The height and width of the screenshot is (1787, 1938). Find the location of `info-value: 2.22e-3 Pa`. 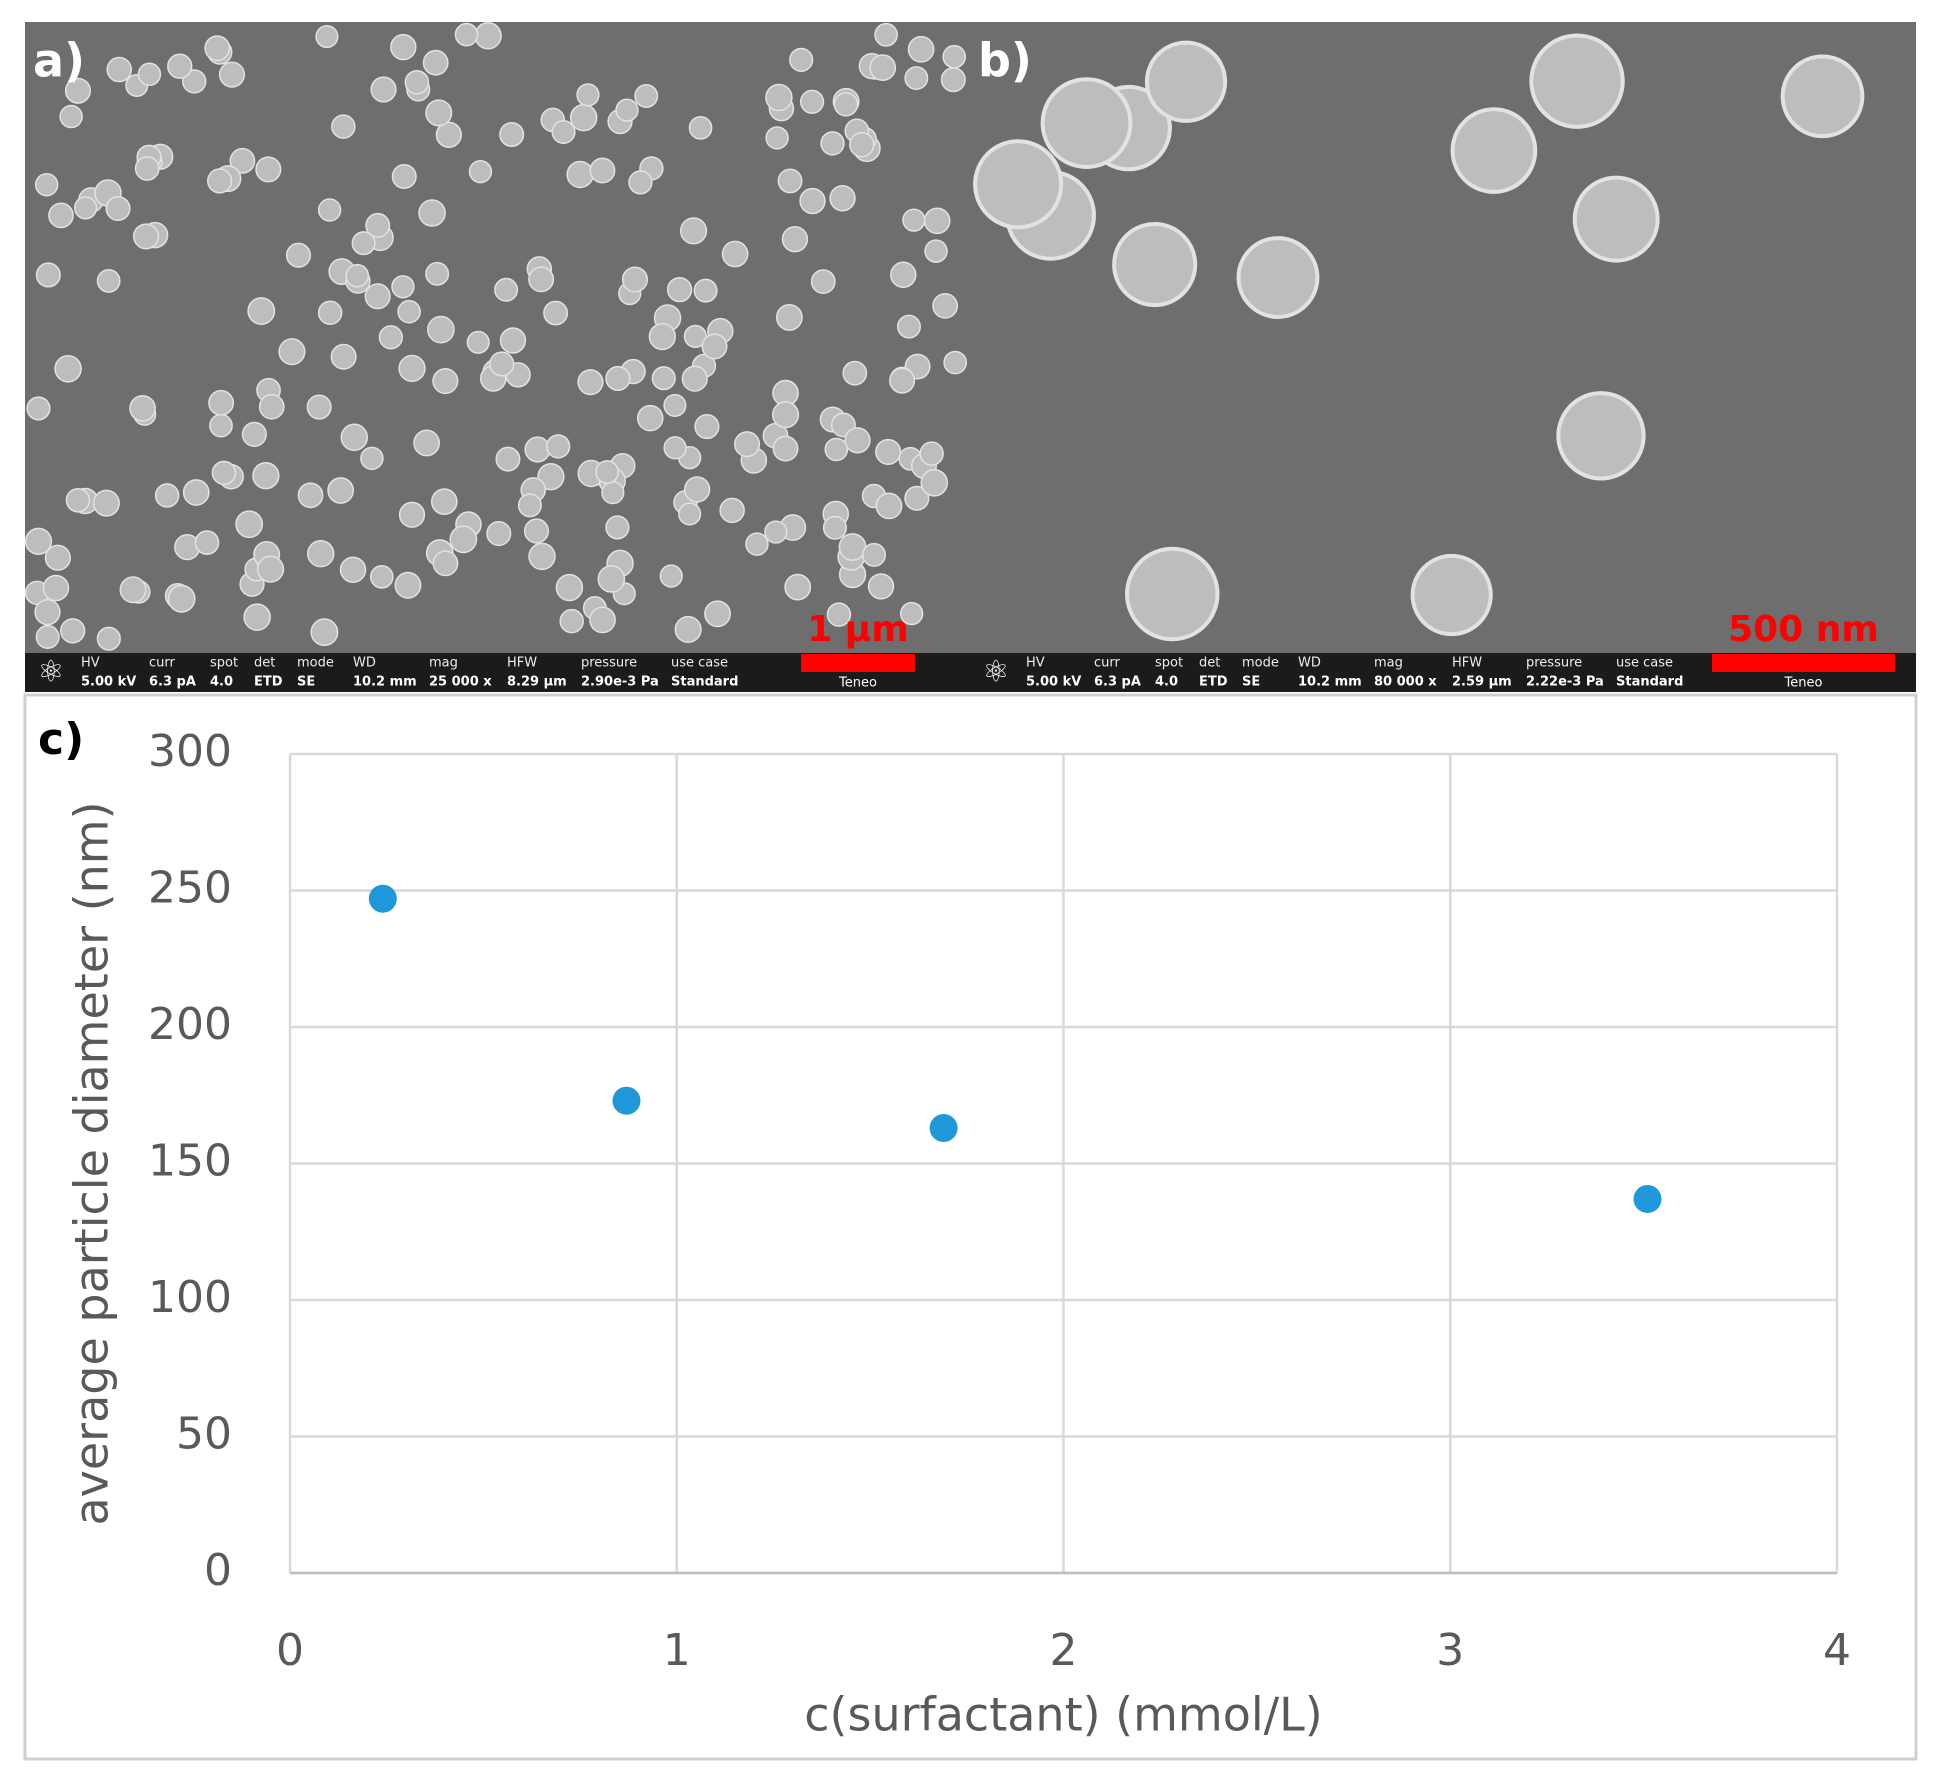

info-value: 2.22e-3 Pa is located at coordinates (1565, 682).